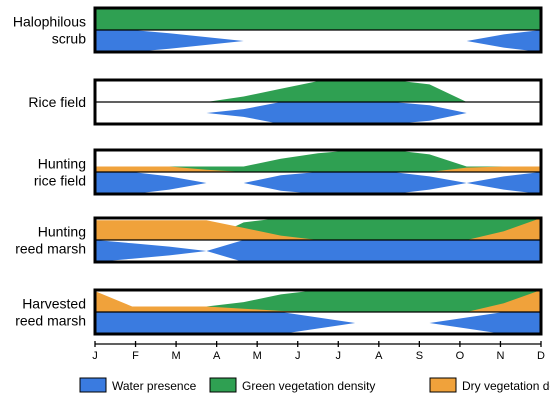 This screenshot has height=400, width=550. I want to click on legend-item-water: Water presence, so click(138, 385).